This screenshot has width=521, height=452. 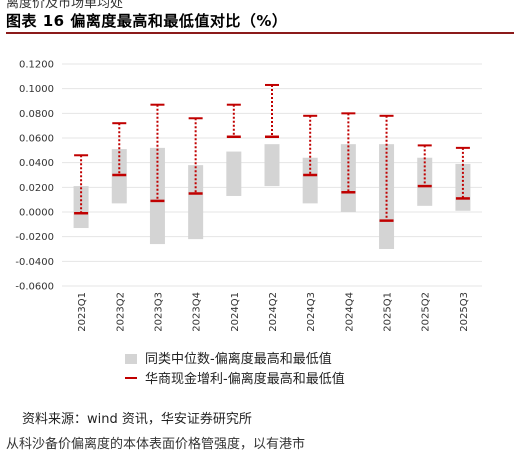 I want to click on x-tick-label: 2024Q1, so click(x=235, y=312).